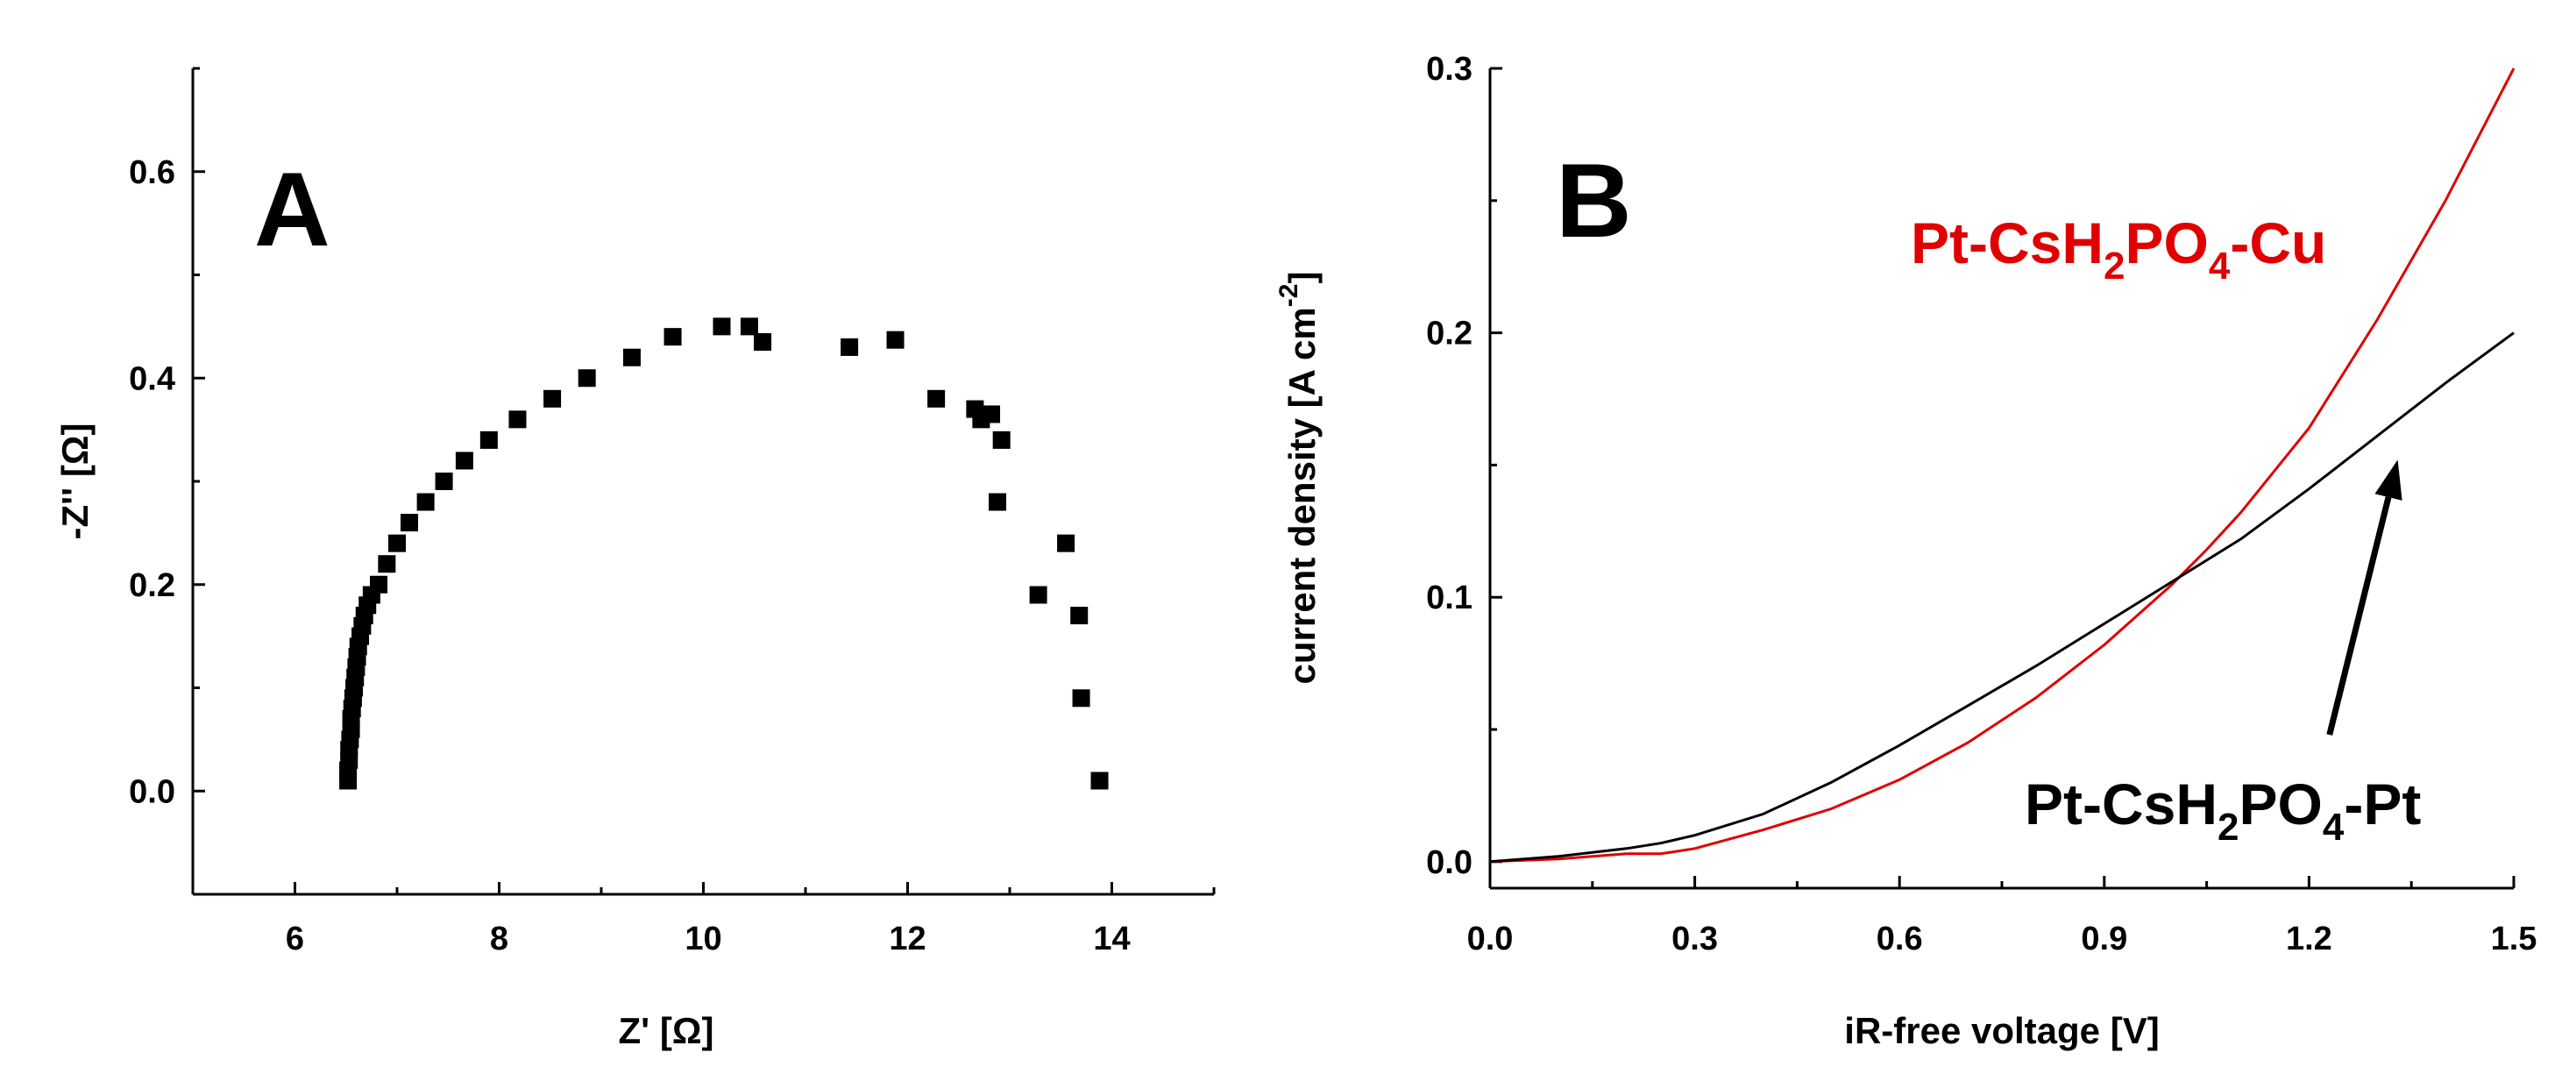 Image resolution: width=2576 pixels, height=1067 pixels. Describe the element at coordinates (724, 553) in the screenshot. I see `panel-a-data-points` at that location.